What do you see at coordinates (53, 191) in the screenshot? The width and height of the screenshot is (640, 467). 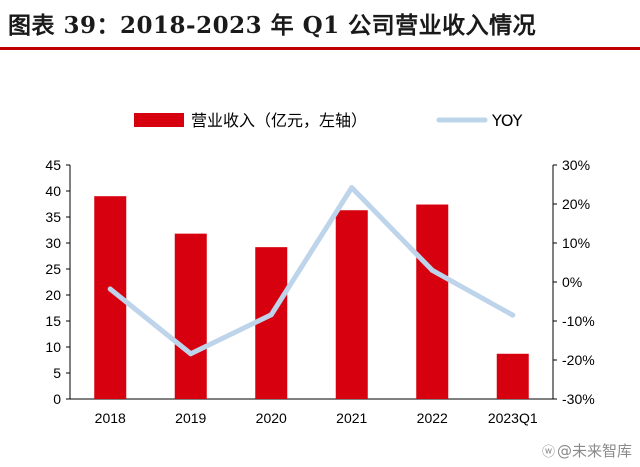 I see `left-tick-label: 40` at bounding box center [53, 191].